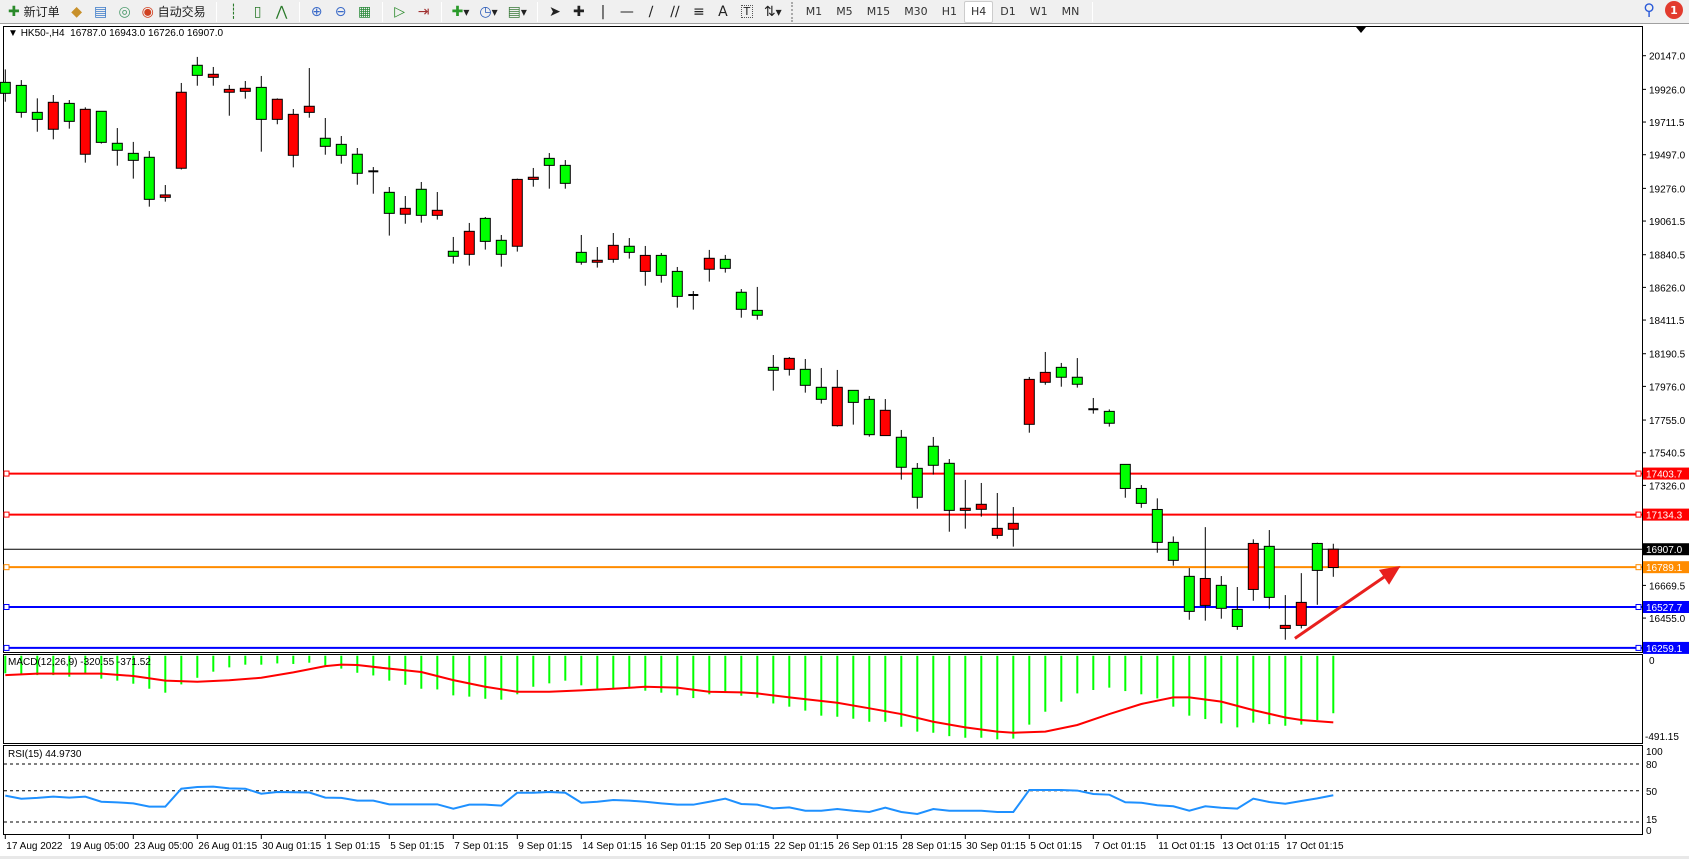 The height and width of the screenshot is (859, 1689). I want to click on fibonacci-icon: ≡, so click(699, 11).